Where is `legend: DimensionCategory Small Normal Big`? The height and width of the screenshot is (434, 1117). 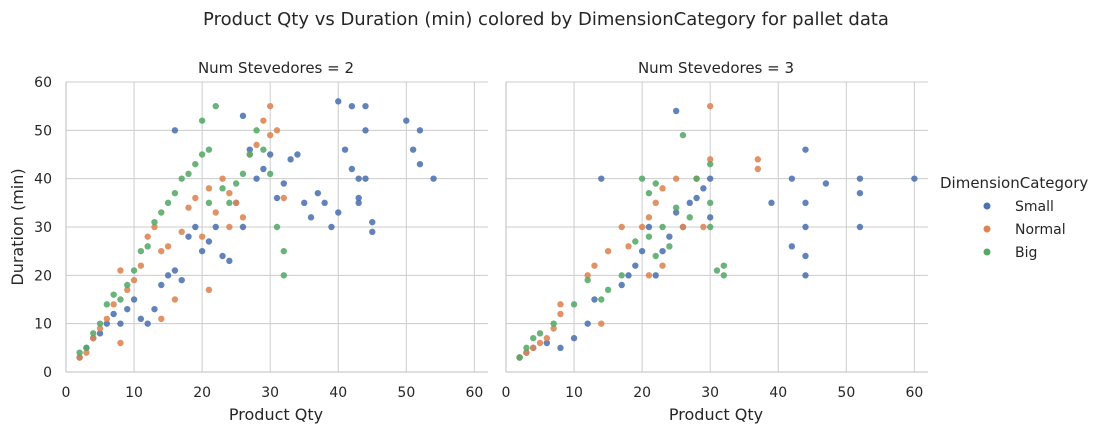 legend: DimensionCategory Small Normal Big is located at coordinates (1014, 217).